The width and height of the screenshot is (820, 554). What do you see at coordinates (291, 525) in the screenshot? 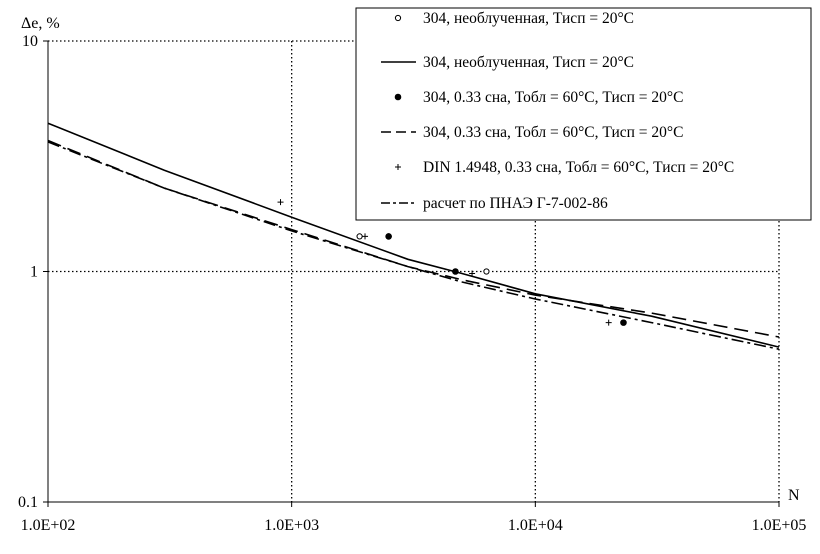
I see `x-tick-label: 1.0E+03` at bounding box center [291, 525].